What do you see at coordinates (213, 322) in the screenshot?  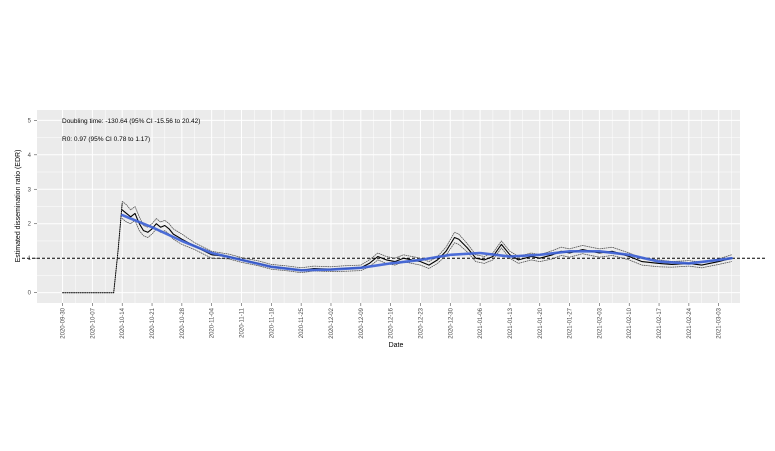 I see `x-tick-label: 2020-11-04` at bounding box center [213, 322].